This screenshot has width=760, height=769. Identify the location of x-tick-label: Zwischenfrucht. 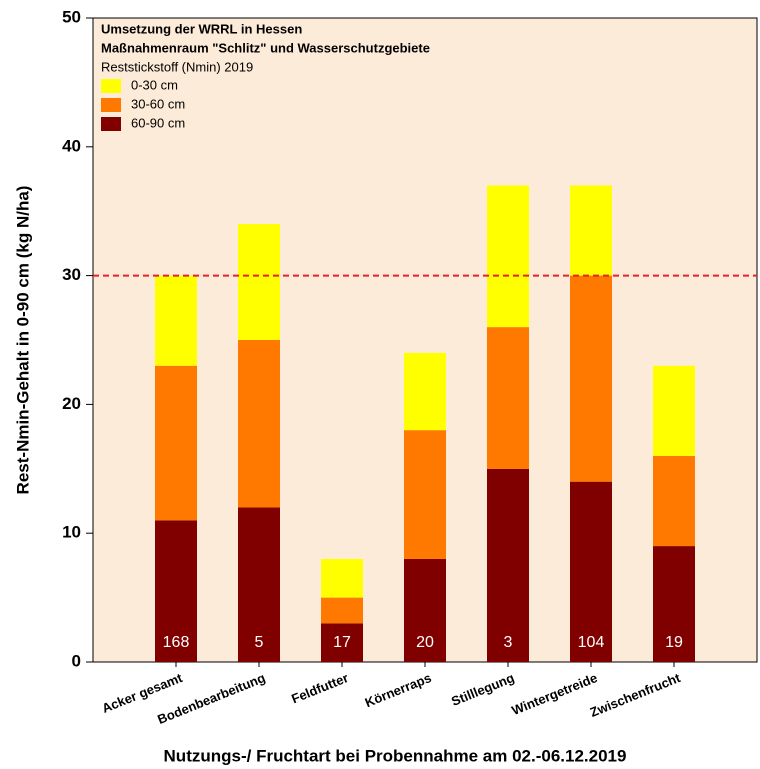
(635, 695).